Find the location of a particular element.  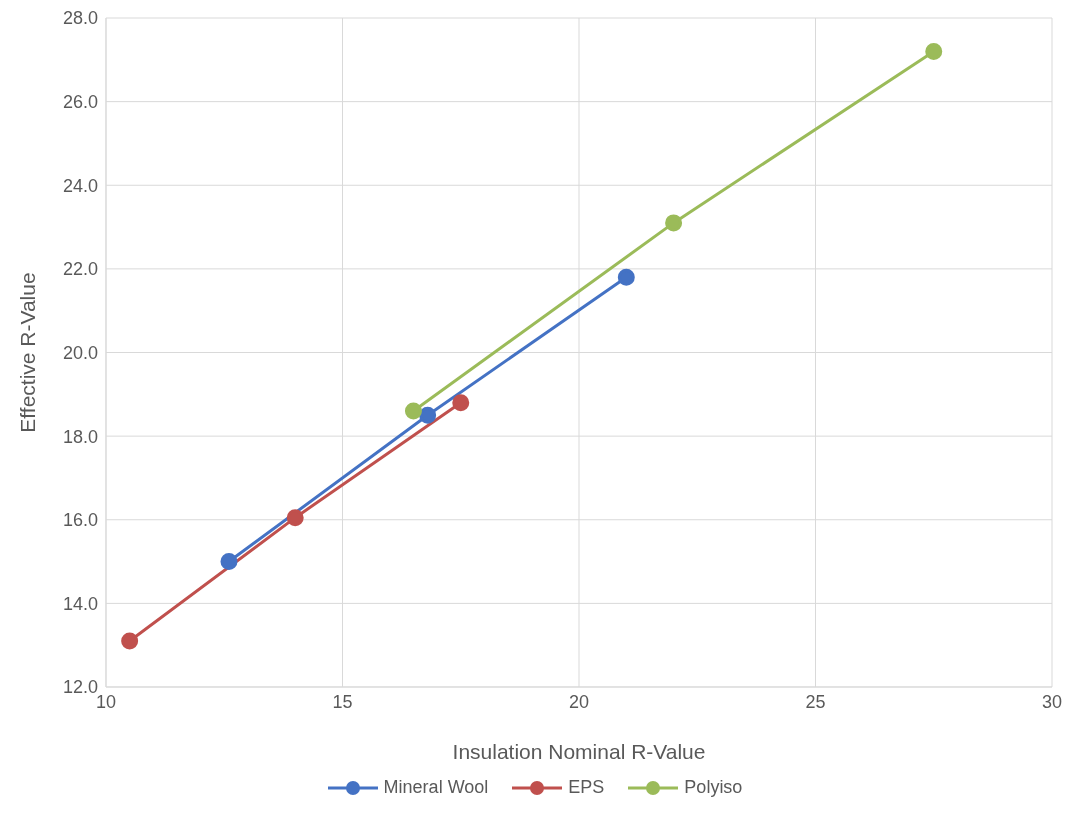

y-tick-label: 14.0 is located at coordinates (80, 603).